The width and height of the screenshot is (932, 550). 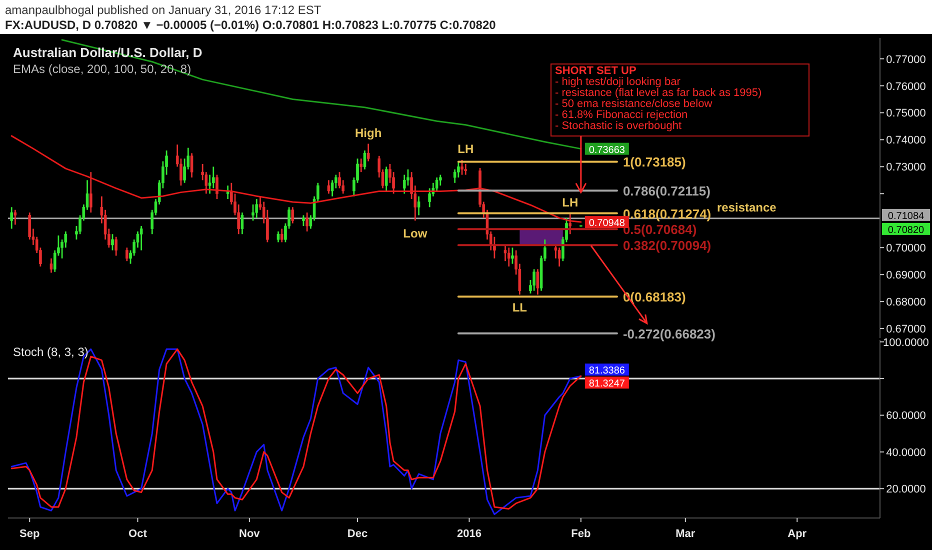 What do you see at coordinates (906, 342) in the screenshot?
I see `y-tick-label: 100.0000` at bounding box center [906, 342].